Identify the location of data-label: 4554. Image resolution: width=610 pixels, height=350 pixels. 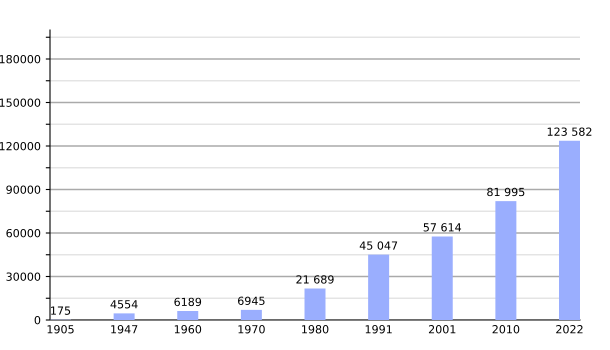
(124, 304).